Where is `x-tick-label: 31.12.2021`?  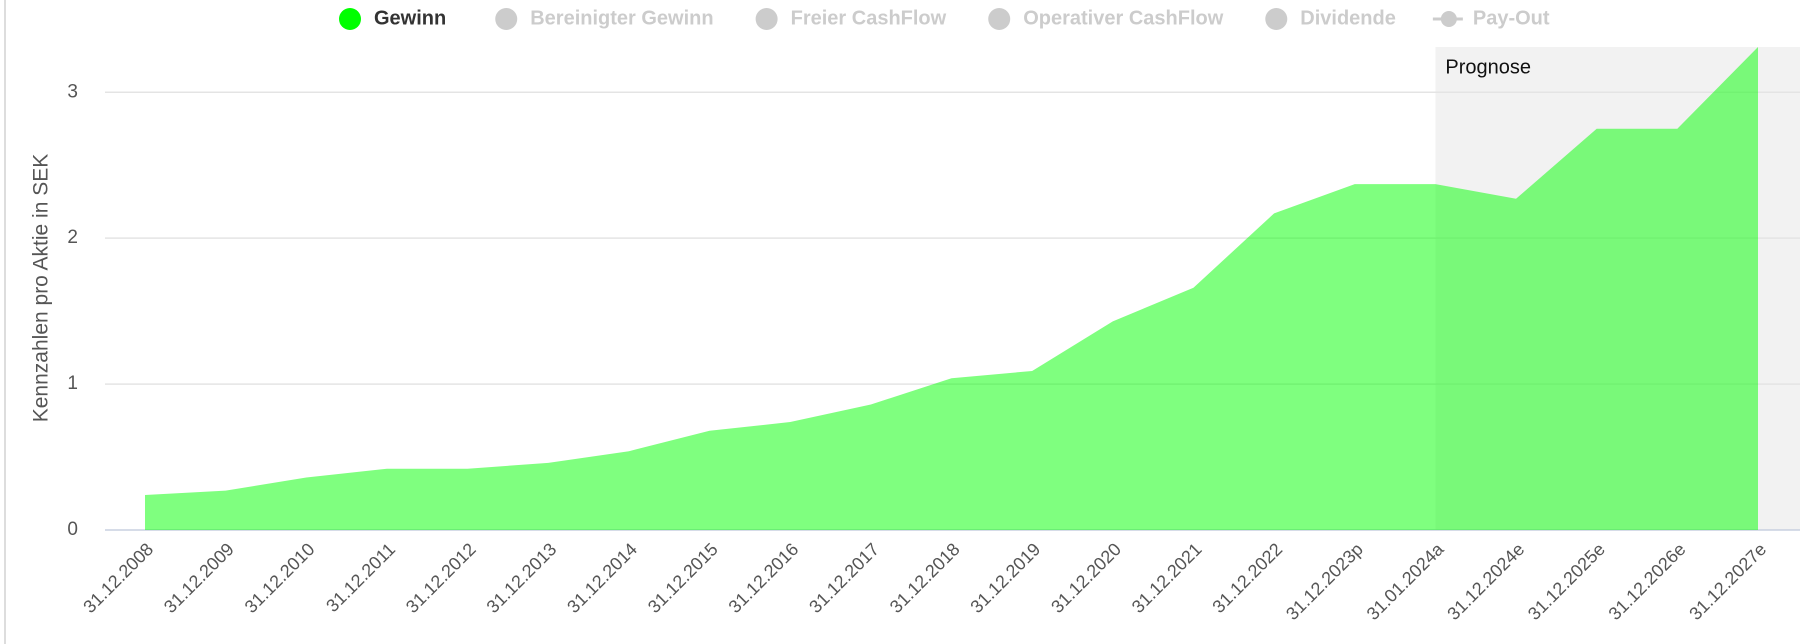 x-tick-label: 31.12.2021 is located at coordinates (1167, 578).